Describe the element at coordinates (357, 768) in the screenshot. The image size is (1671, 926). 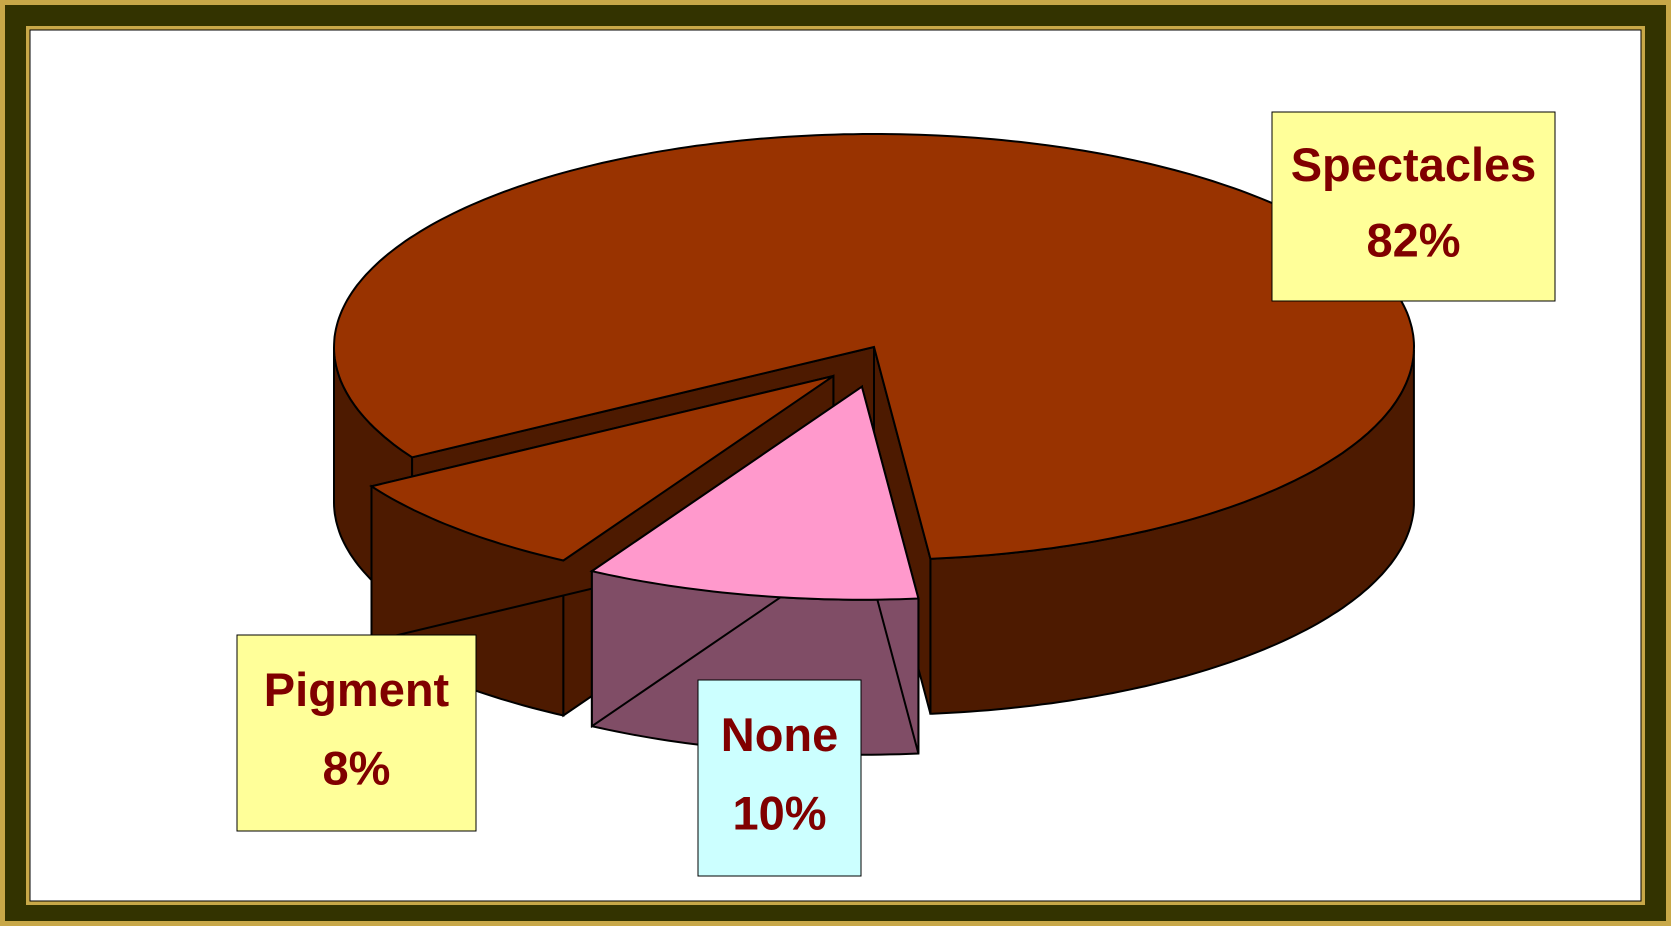
I see `value-label: 8%` at that location.